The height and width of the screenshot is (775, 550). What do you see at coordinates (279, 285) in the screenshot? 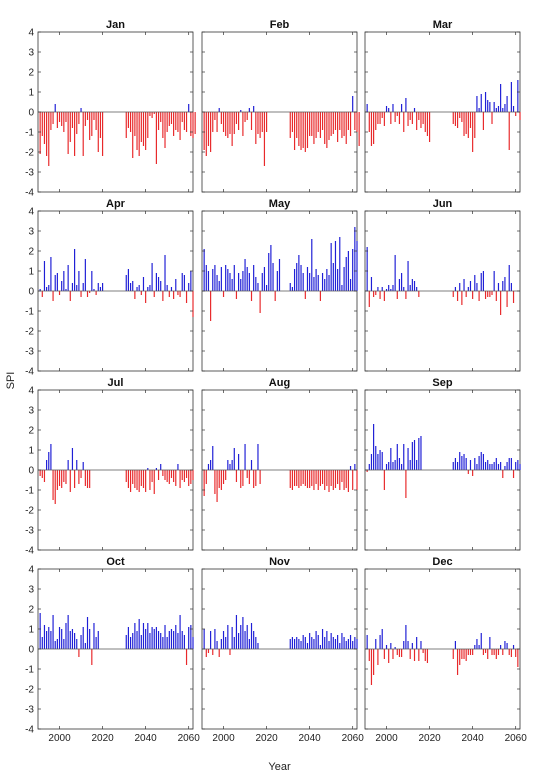
I see `panel-may: May` at bounding box center [279, 285].